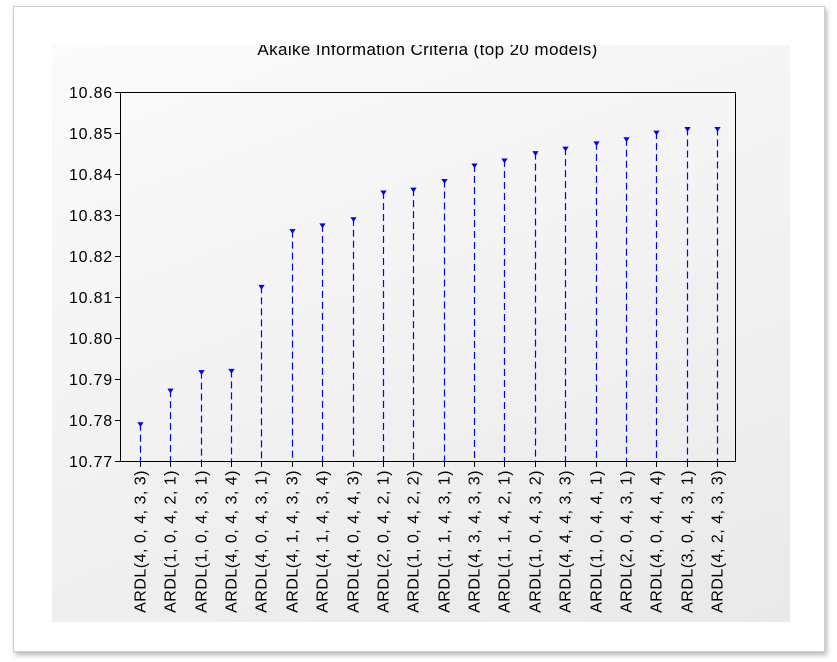 This screenshot has width=837, height=662. Describe the element at coordinates (91, 257) in the screenshot. I see `y-tick-label: 10.82` at that location.